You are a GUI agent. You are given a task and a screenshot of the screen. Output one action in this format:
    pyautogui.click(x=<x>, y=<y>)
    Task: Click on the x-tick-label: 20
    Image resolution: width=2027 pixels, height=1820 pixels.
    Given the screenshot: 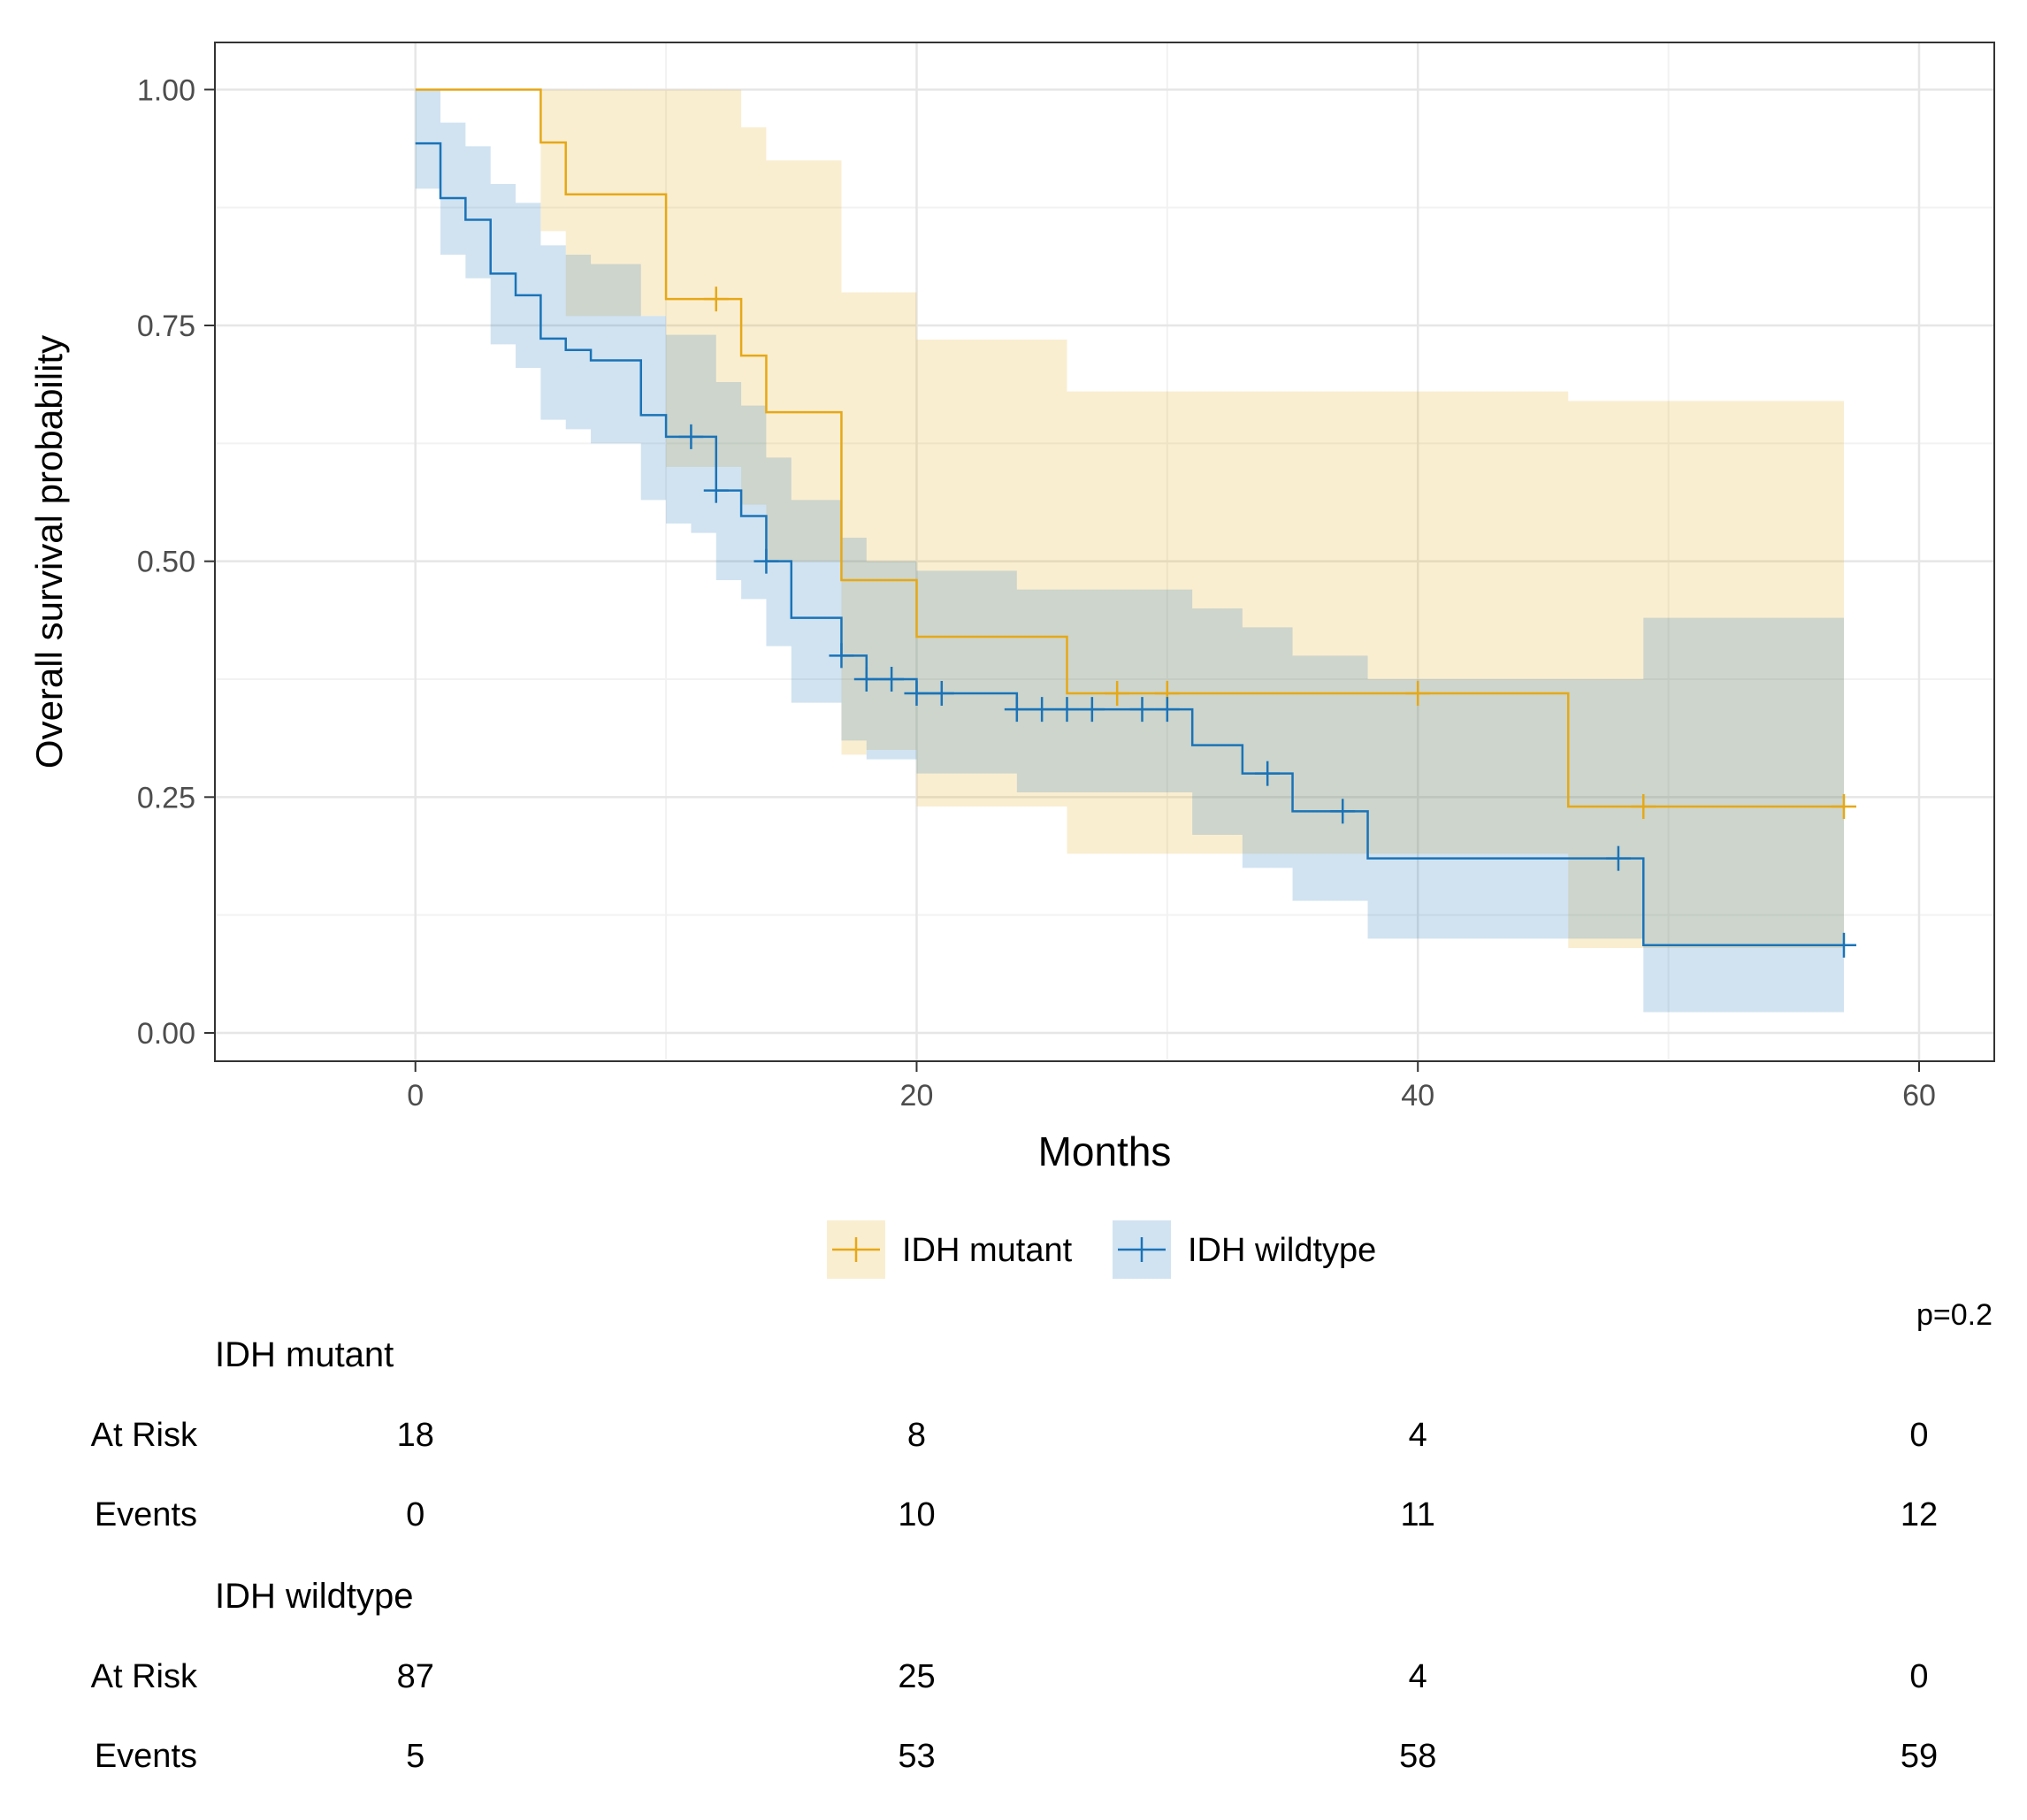 What is the action you would take?
    pyautogui.click(x=917, y=1096)
    